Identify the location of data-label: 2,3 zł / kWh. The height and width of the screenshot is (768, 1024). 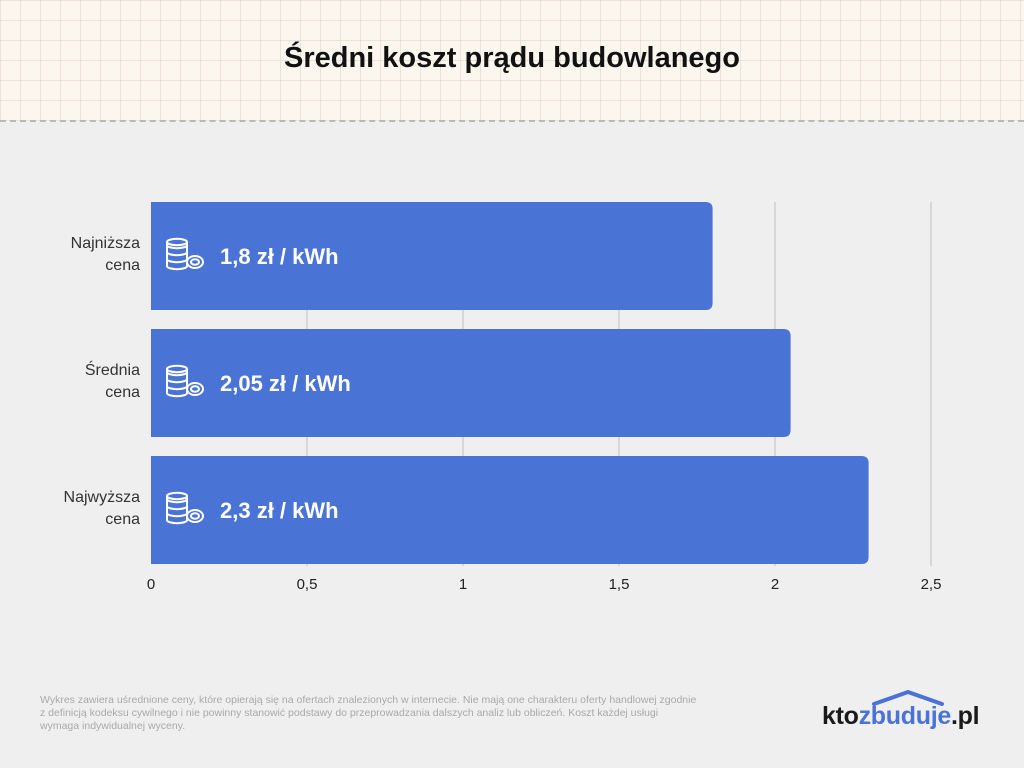
(279, 510).